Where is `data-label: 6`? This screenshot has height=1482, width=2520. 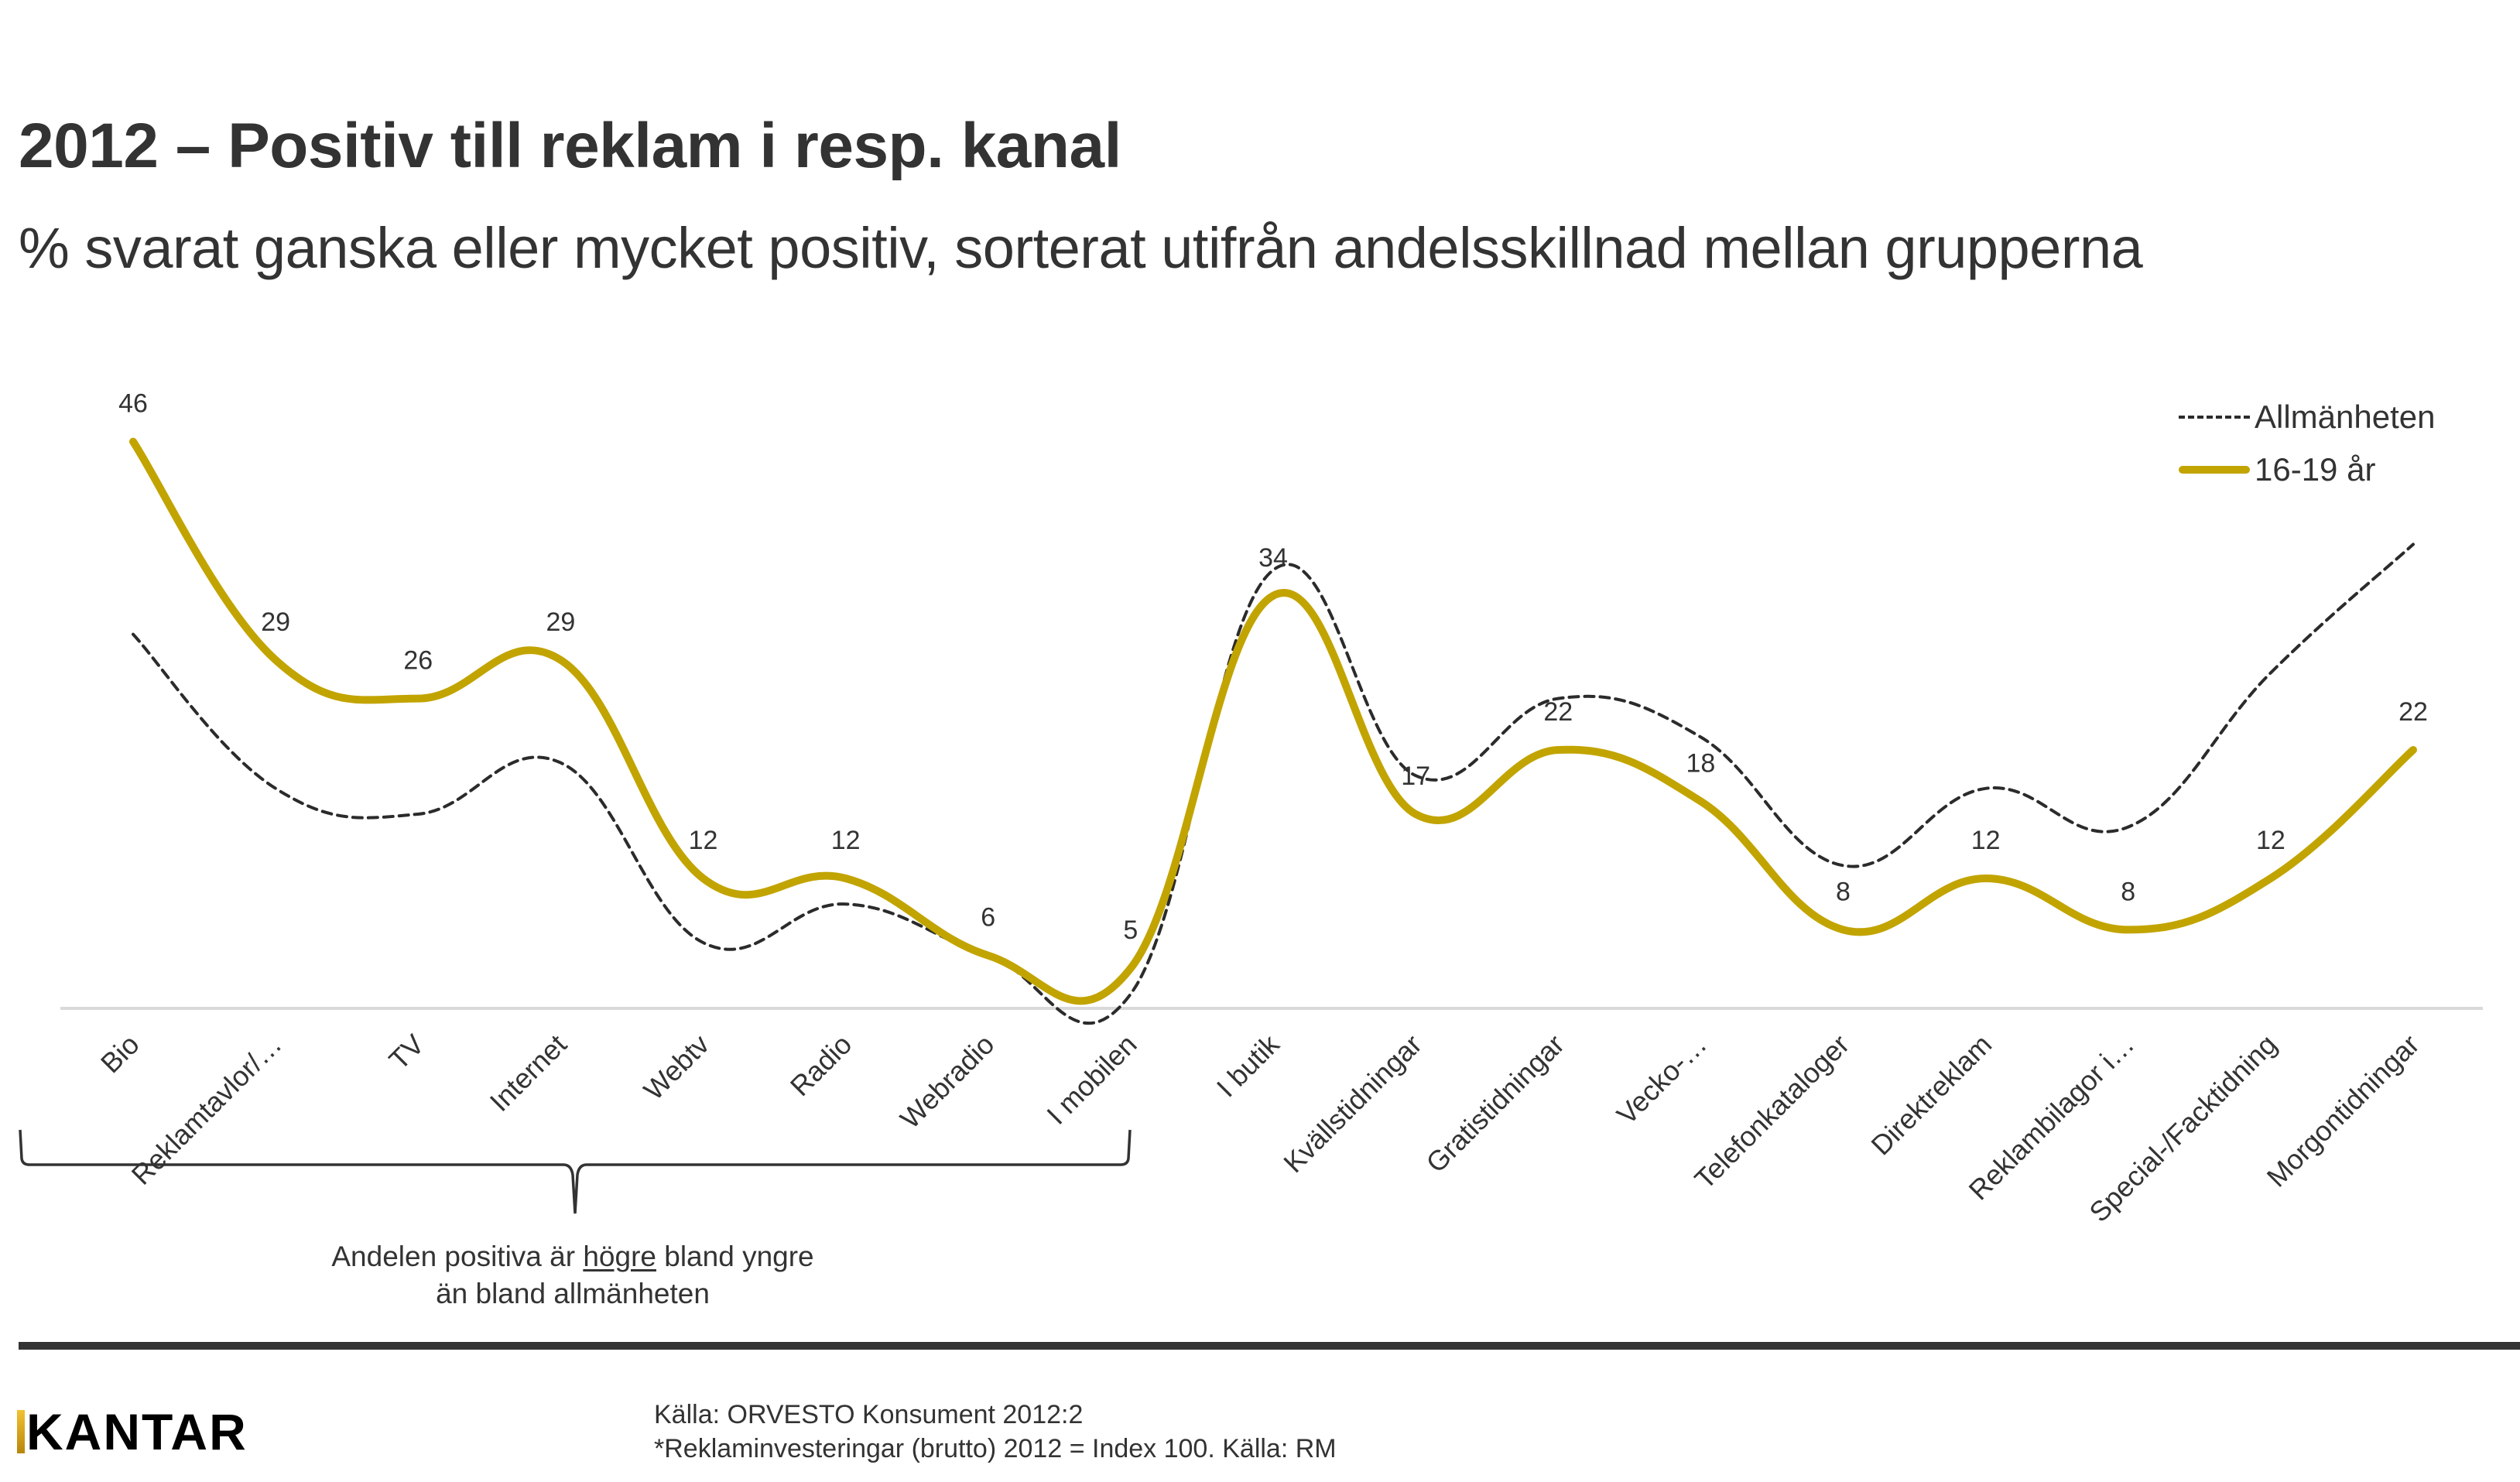
data-label: 6 is located at coordinates (988, 918).